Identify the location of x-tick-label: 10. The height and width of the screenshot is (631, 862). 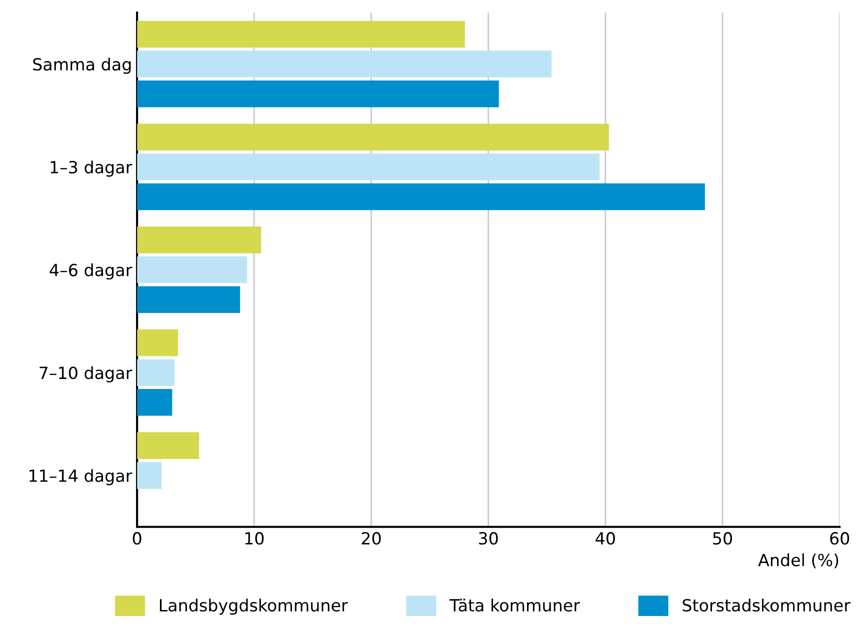
(254, 538).